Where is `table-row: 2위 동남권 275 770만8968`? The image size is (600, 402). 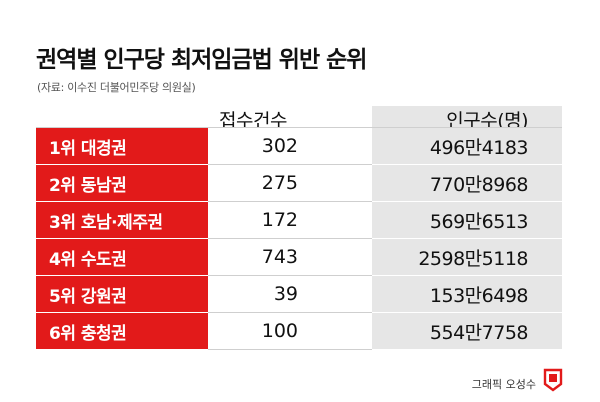 table-row: 2위 동남권 275 770만8968 is located at coordinates (299, 183).